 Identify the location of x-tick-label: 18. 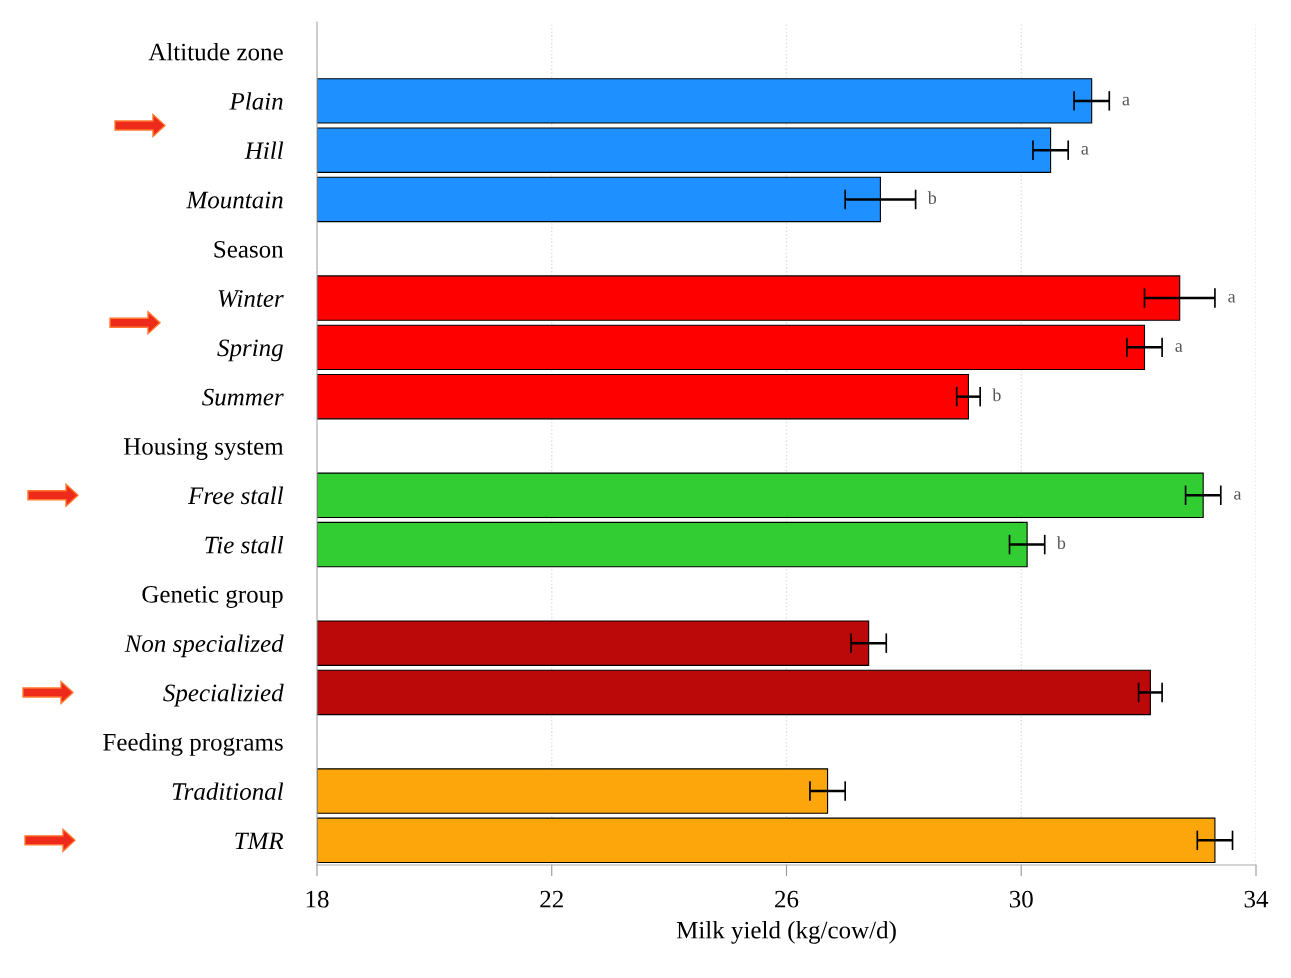
(317, 899).